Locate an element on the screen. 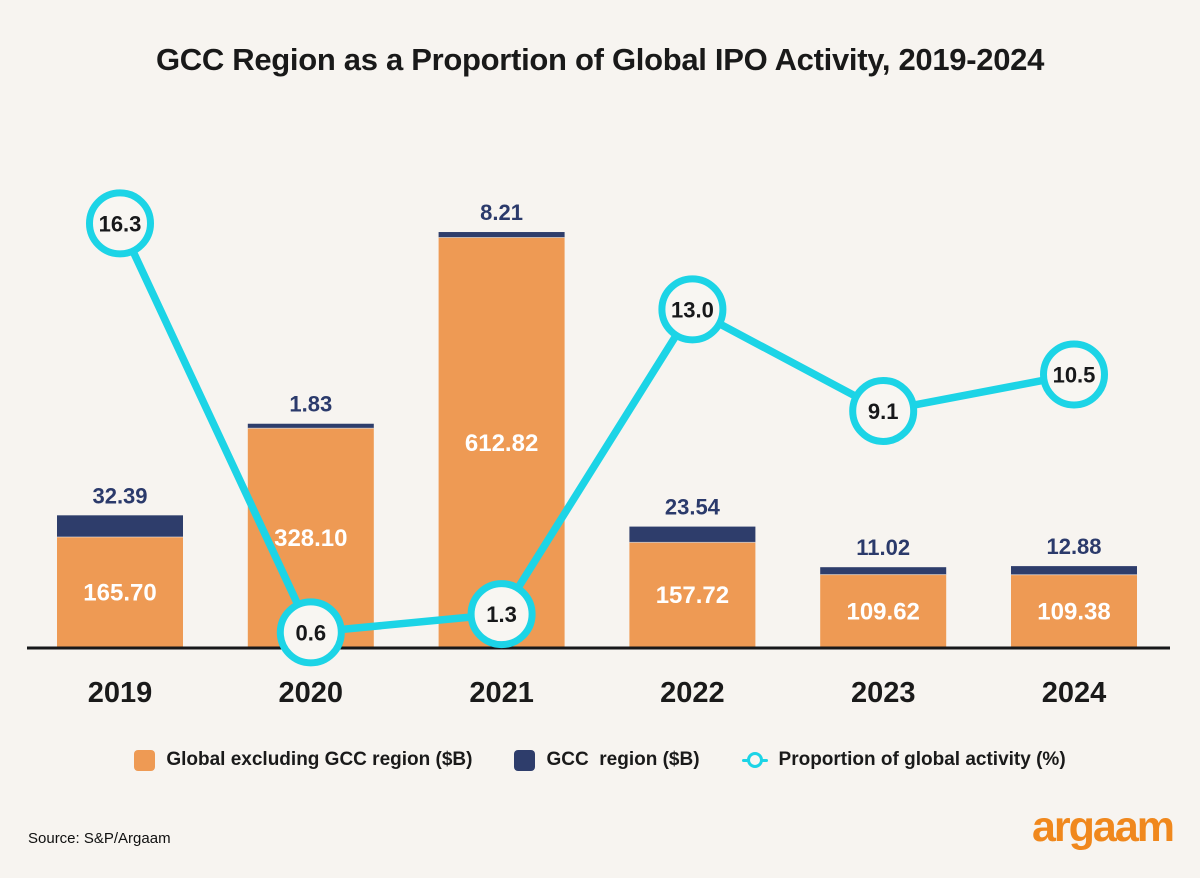  source-note: Source: S&P/Argaam is located at coordinates (99, 838).